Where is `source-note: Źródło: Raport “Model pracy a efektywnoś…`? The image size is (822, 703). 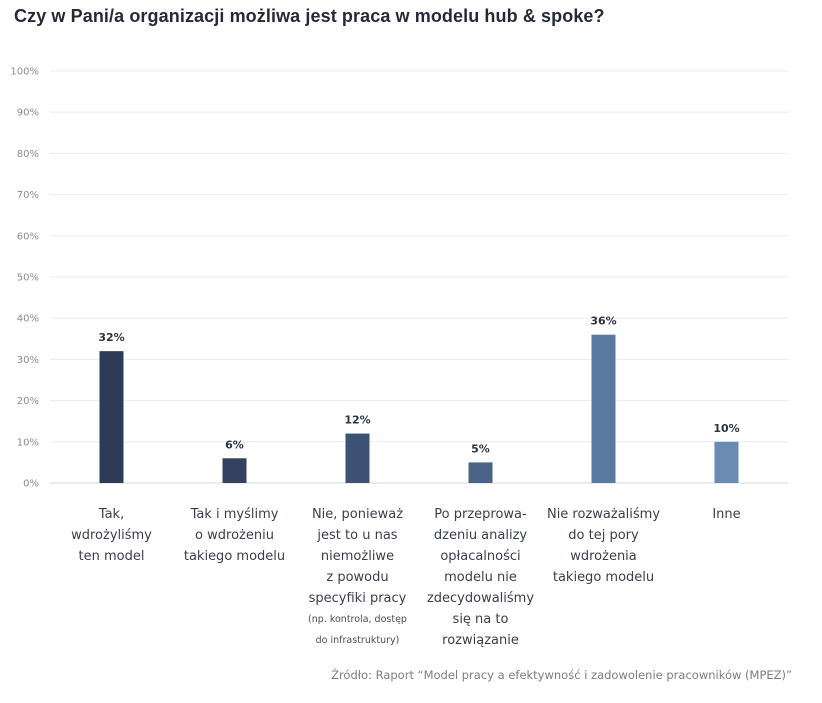 source-note: Źródło: Raport “Model pracy a efektywnoś… is located at coordinates (561, 675).